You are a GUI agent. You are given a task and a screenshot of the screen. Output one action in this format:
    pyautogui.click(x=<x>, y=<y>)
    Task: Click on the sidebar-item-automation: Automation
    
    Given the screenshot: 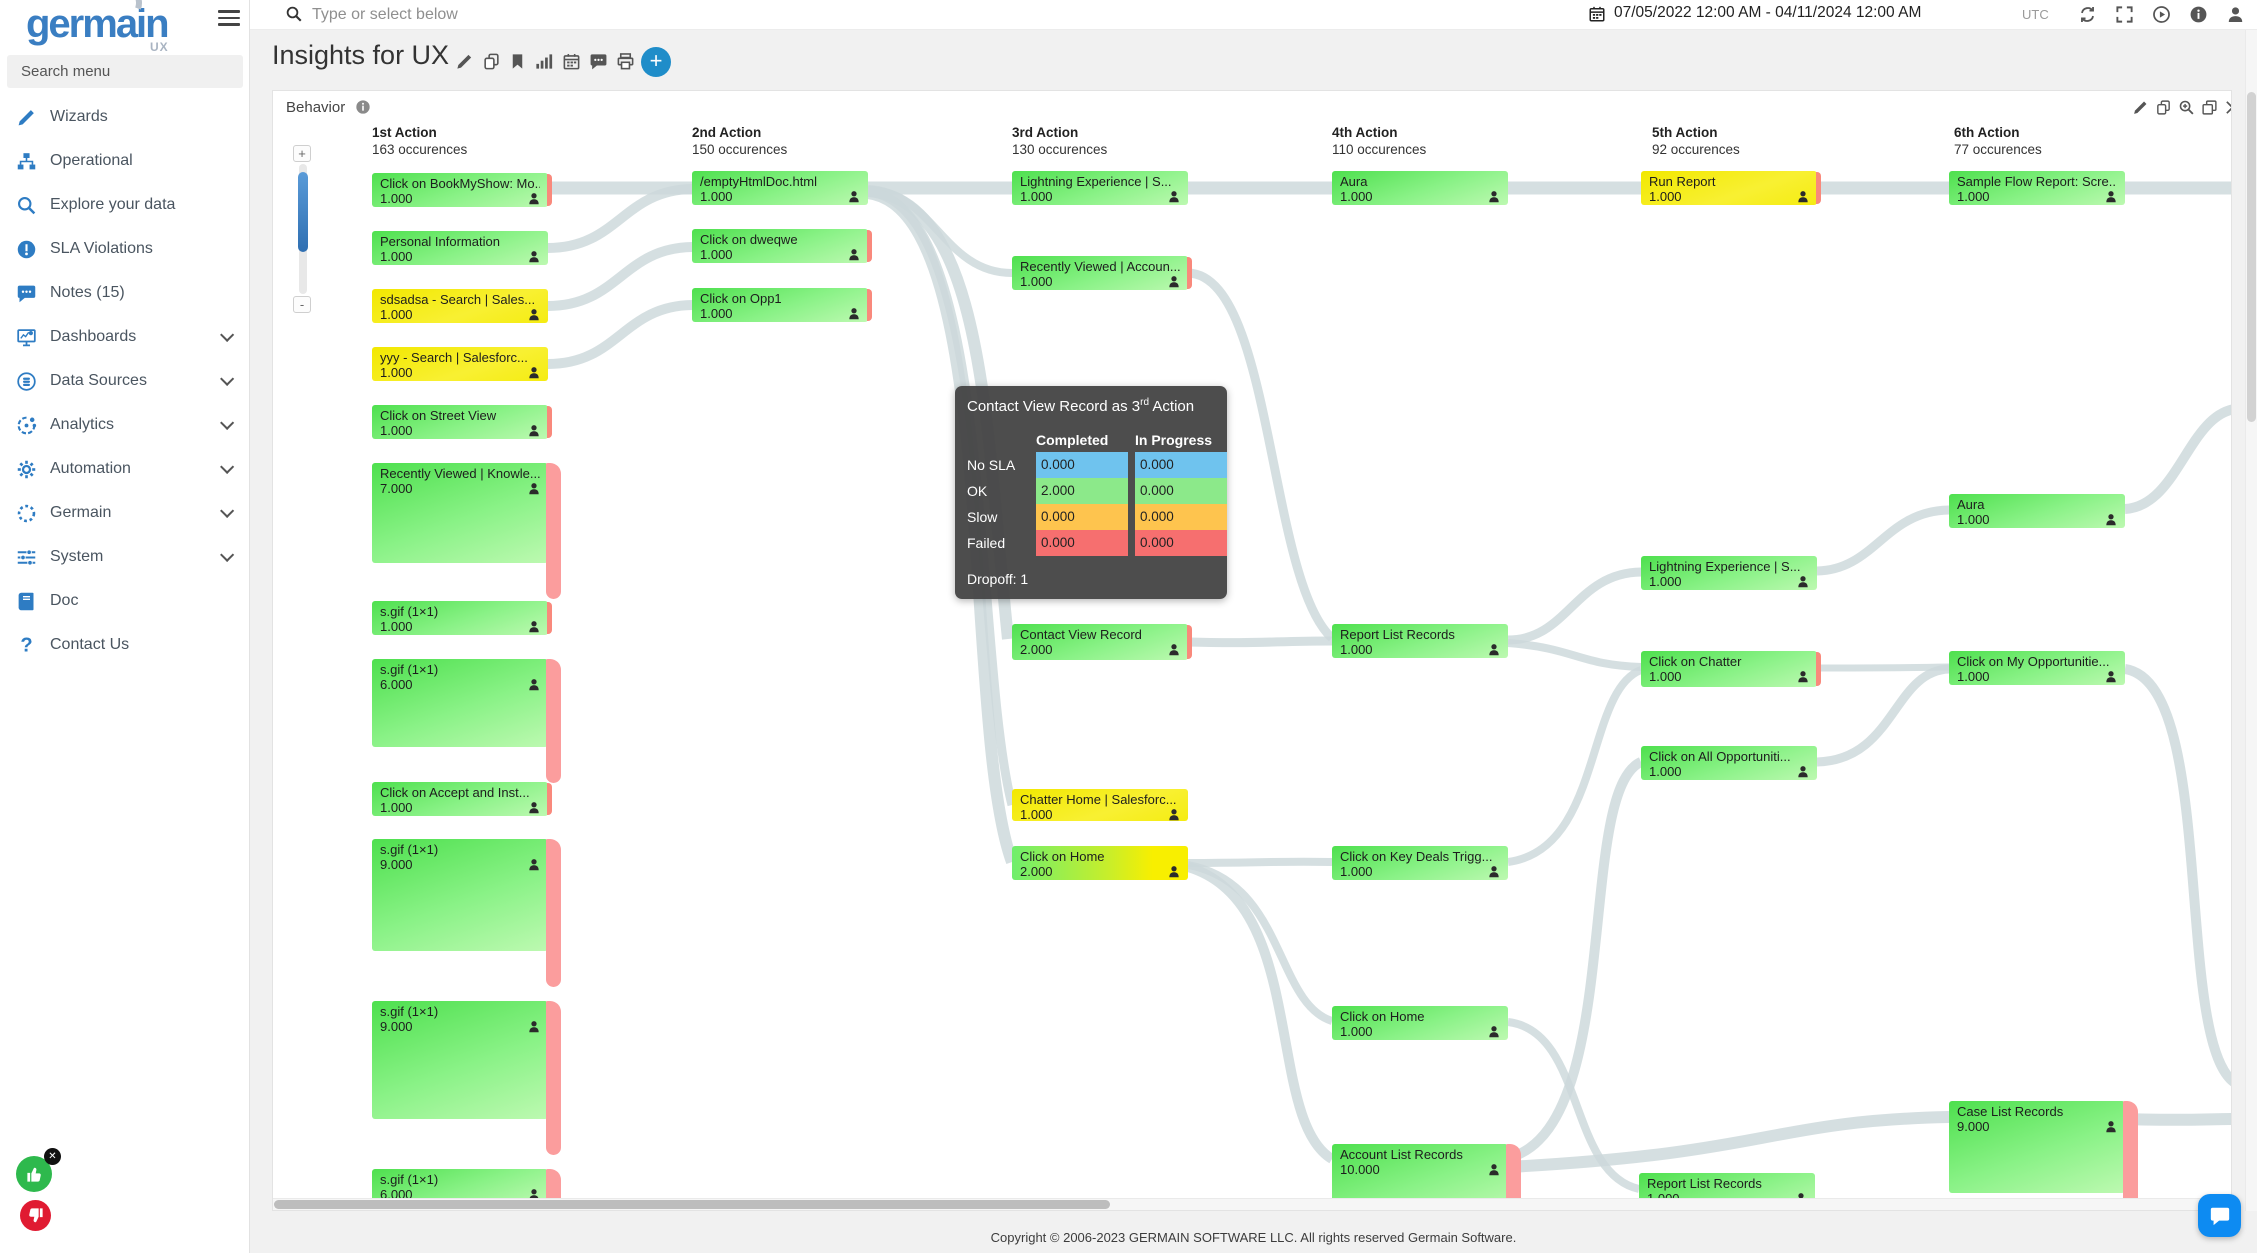 What is the action you would take?
    pyautogui.click(x=125, y=469)
    